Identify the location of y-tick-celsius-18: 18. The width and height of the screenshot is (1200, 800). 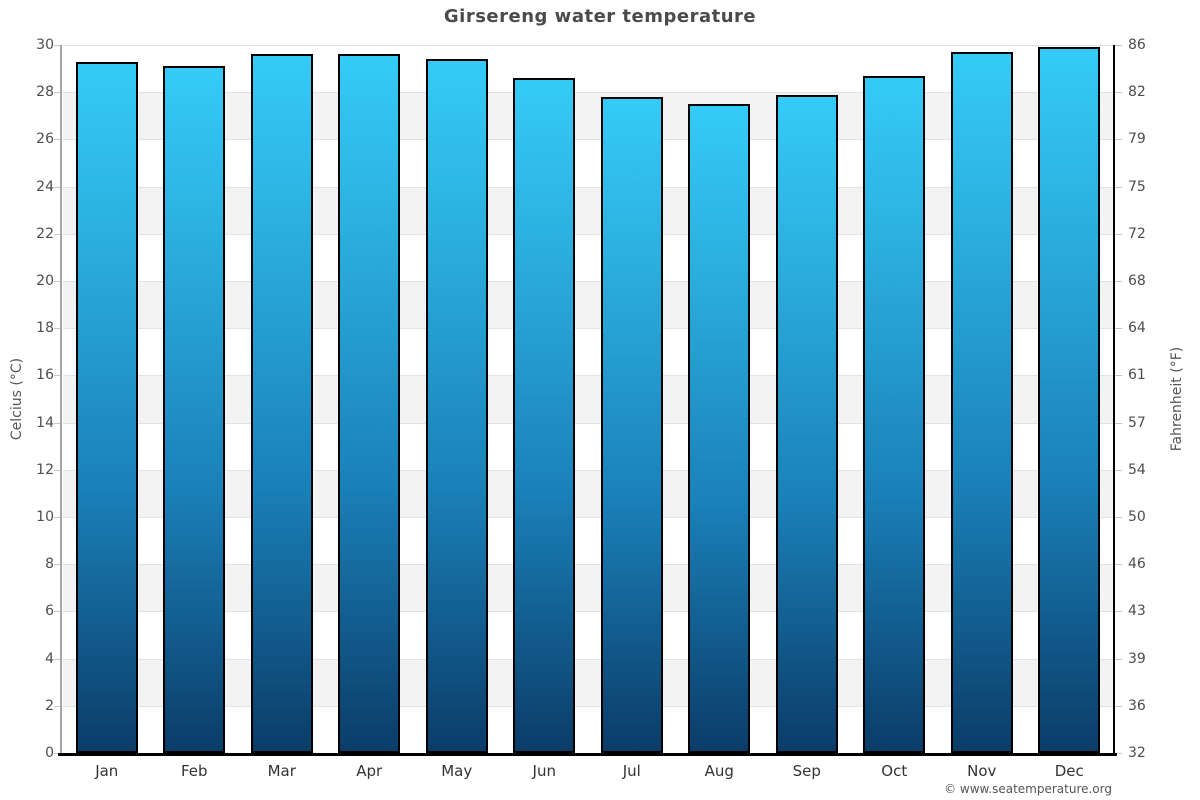
(45, 328).